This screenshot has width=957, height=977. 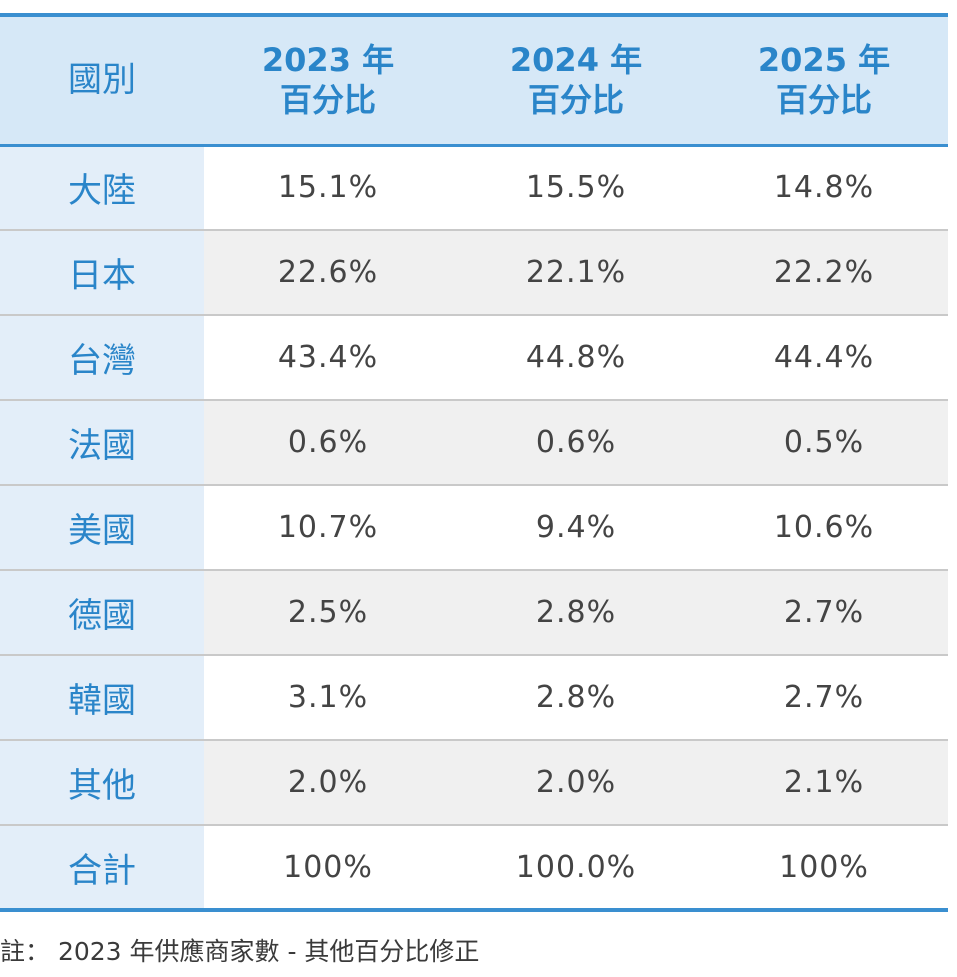 What do you see at coordinates (824, 358) in the screenshot?
I see `value-cell-2025: 44.4%` at bounding box center [824, 358].